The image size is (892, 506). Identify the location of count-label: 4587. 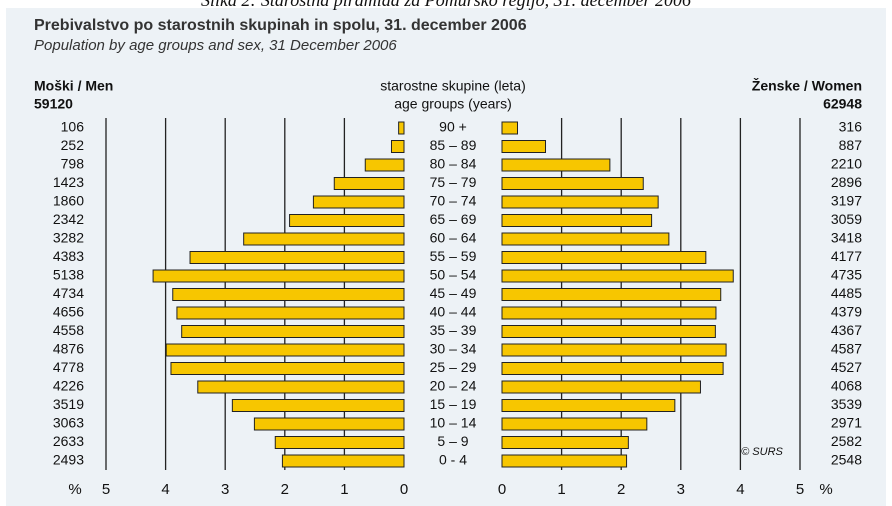
(846, 349).